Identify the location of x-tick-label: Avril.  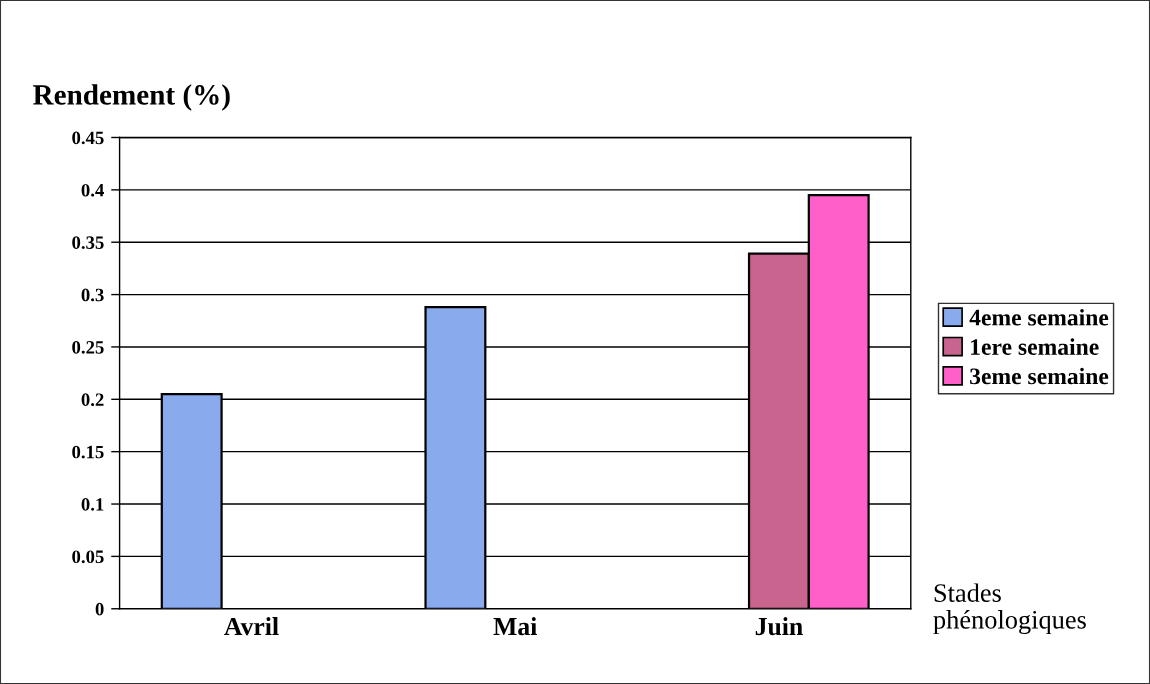
(251, 626).